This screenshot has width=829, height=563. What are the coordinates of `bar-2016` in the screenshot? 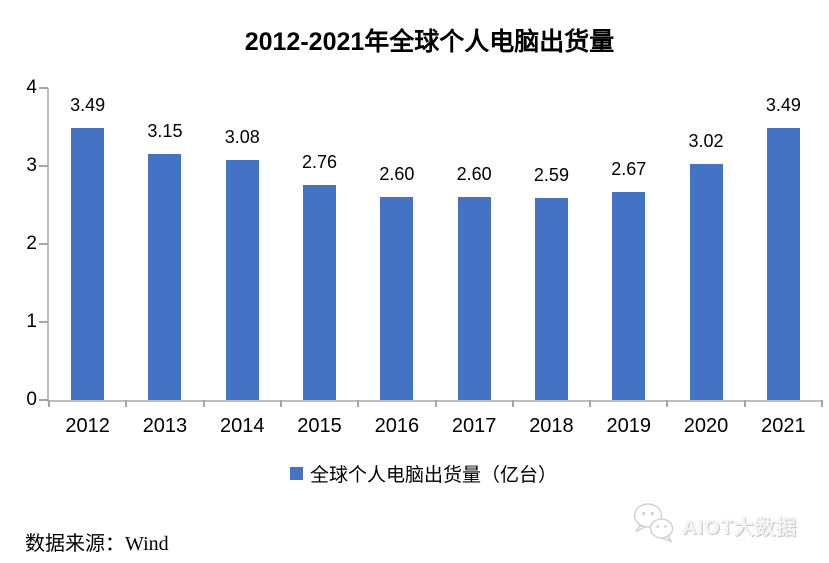 It's located at (397, 298).